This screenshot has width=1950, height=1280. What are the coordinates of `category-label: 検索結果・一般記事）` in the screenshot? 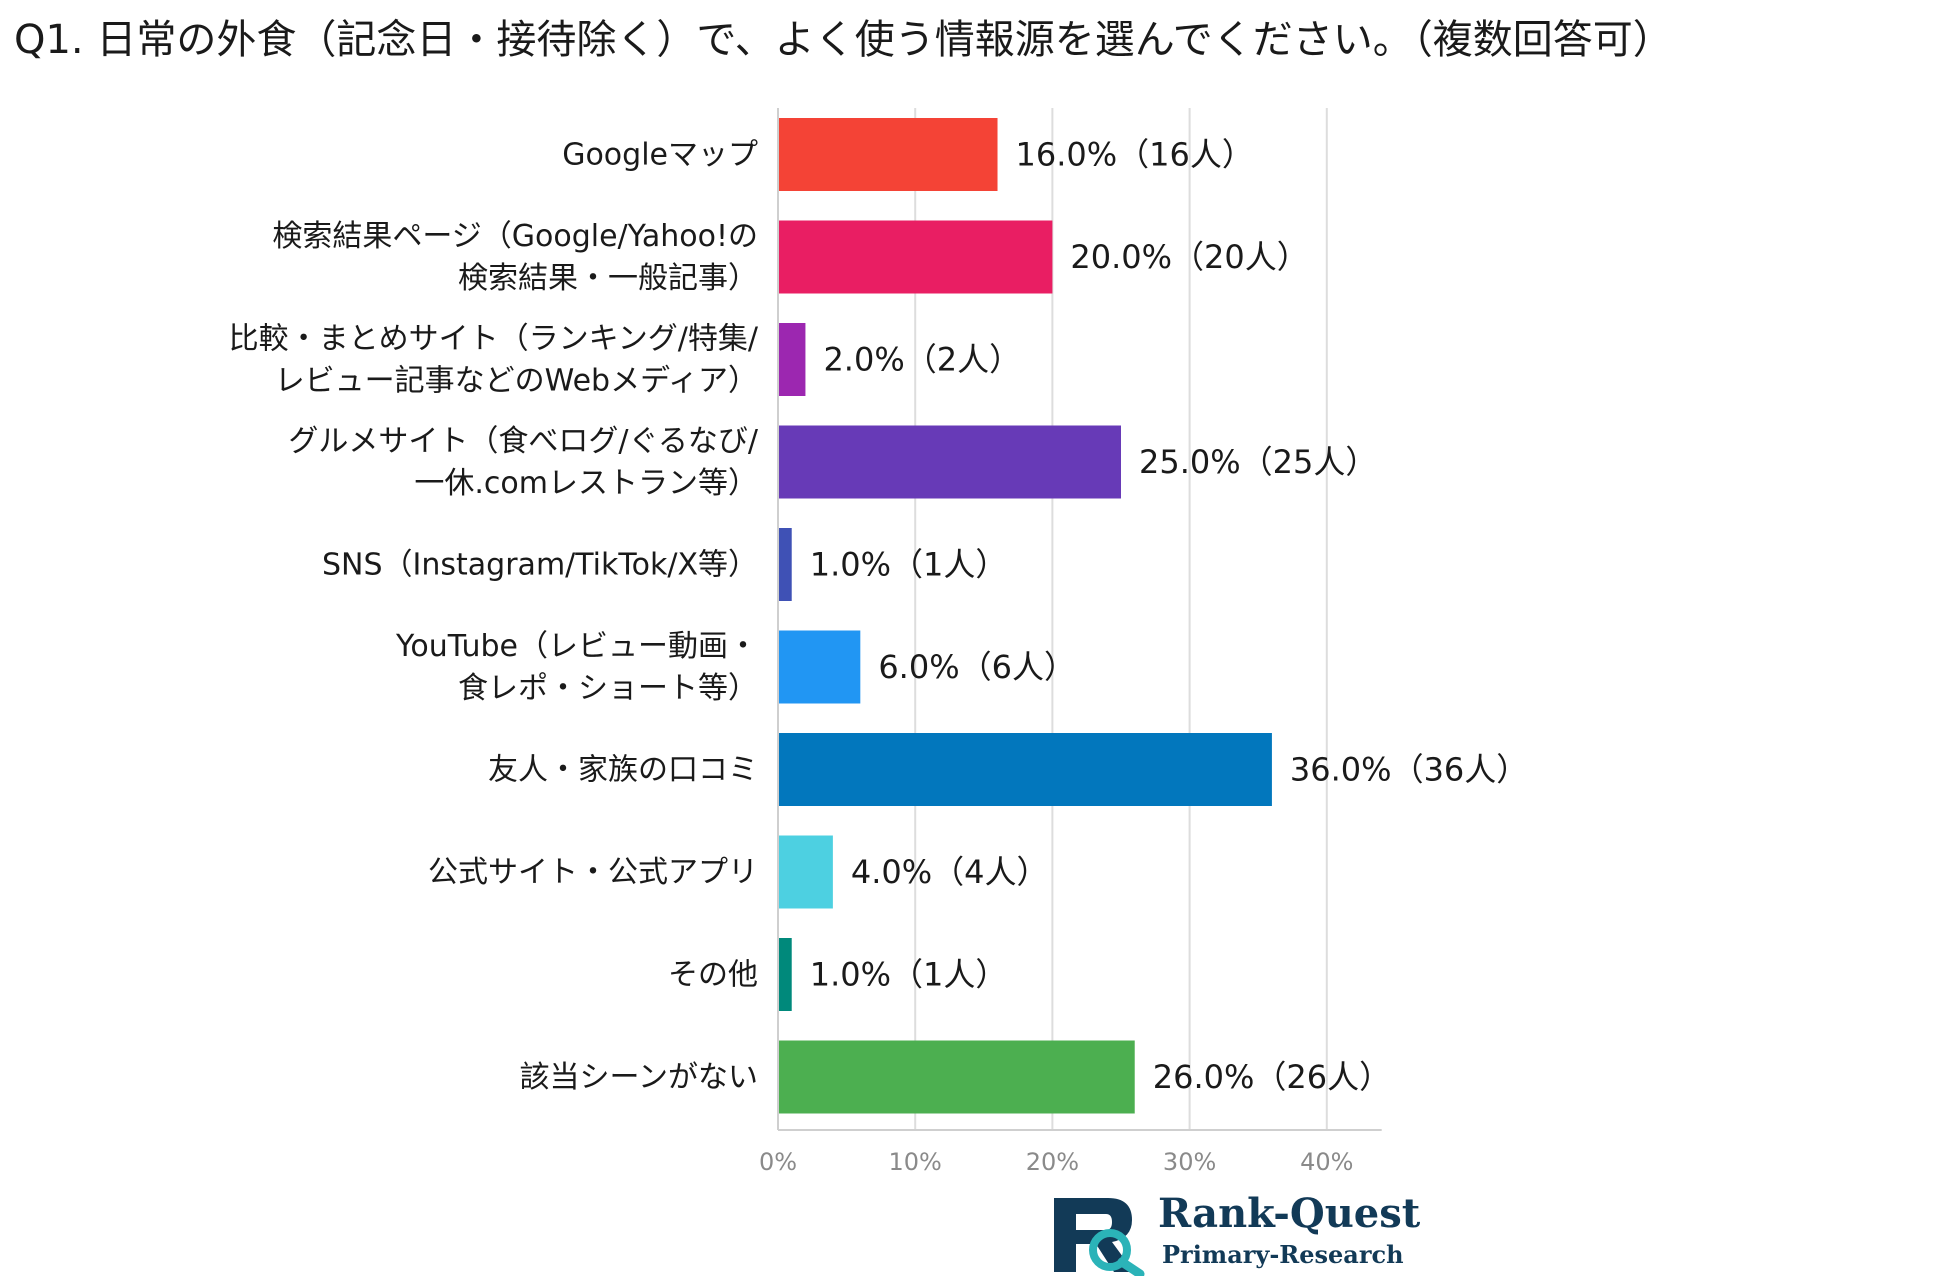 It's located at (608, 278).